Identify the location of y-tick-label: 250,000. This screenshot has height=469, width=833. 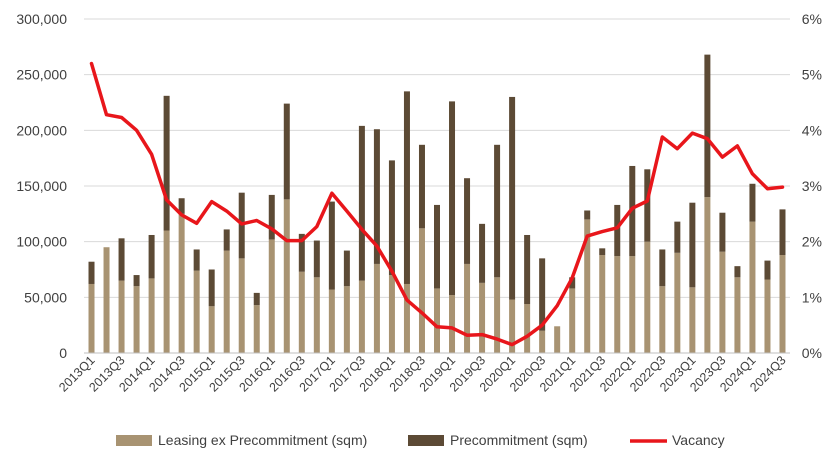
(41, 75).